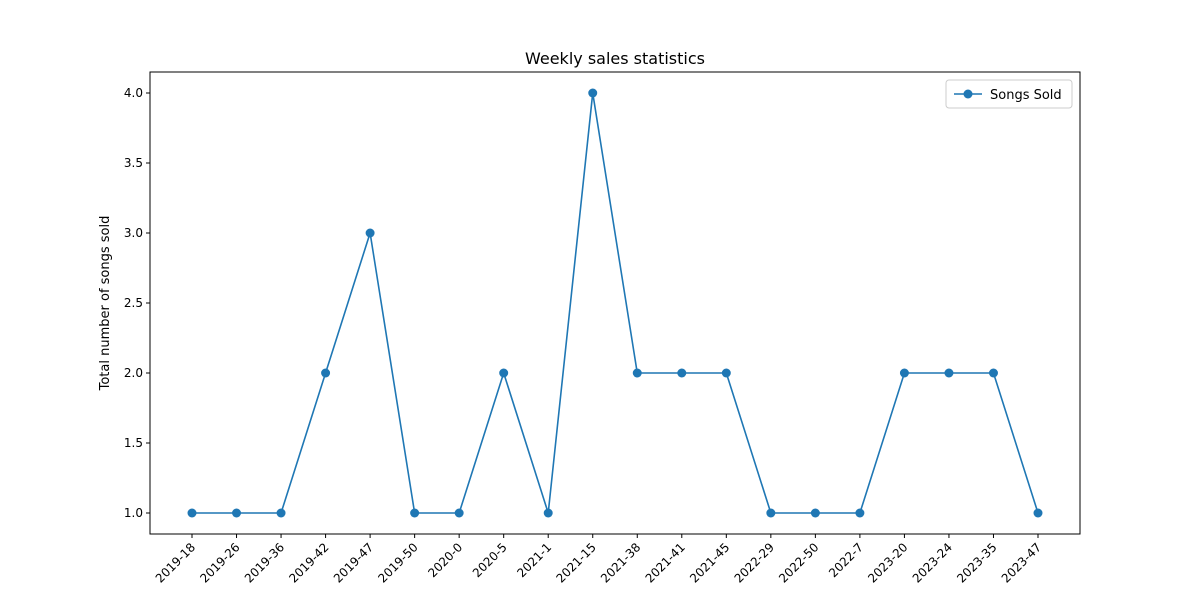  Describe the element at coordinates (133, 513) in the screenshot. I see `y-tick-label: 1.0` at that location.